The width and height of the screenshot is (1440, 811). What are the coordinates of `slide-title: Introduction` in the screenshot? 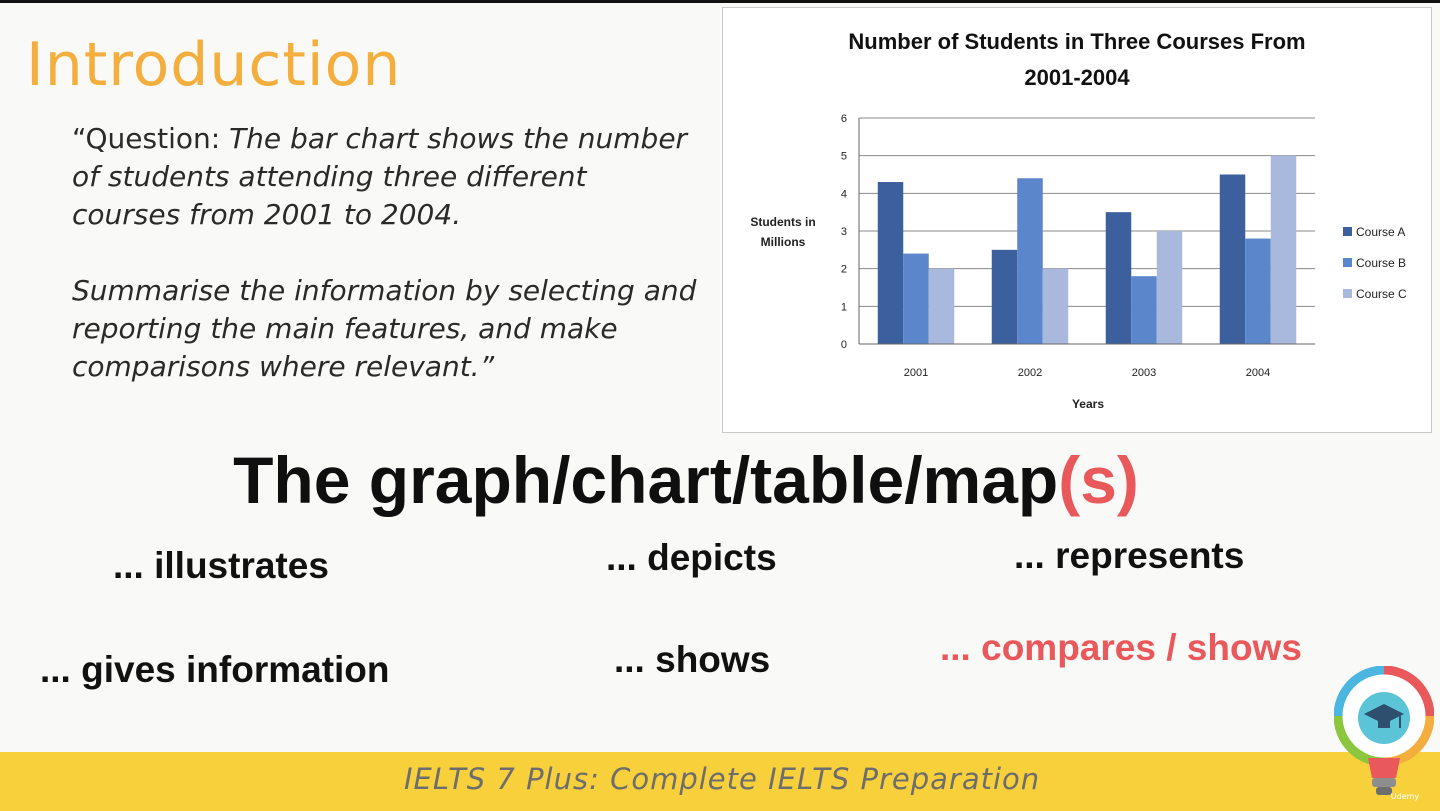 It's located at (214, 65).